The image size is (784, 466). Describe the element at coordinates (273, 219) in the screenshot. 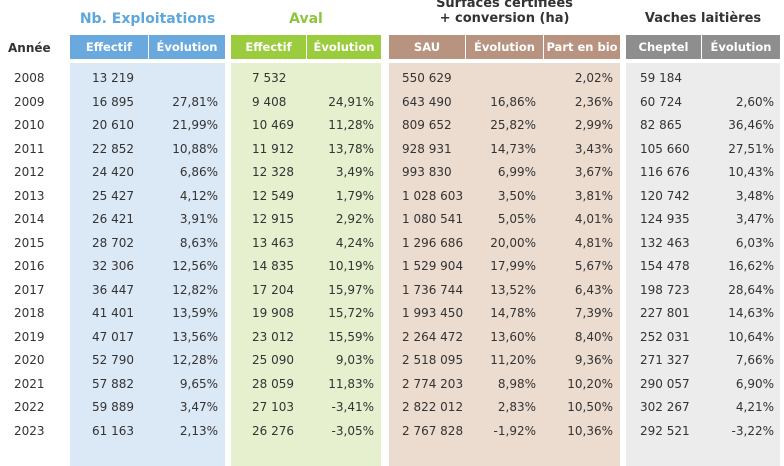

I see `aval-effectif-cell: 12 915` at that location.